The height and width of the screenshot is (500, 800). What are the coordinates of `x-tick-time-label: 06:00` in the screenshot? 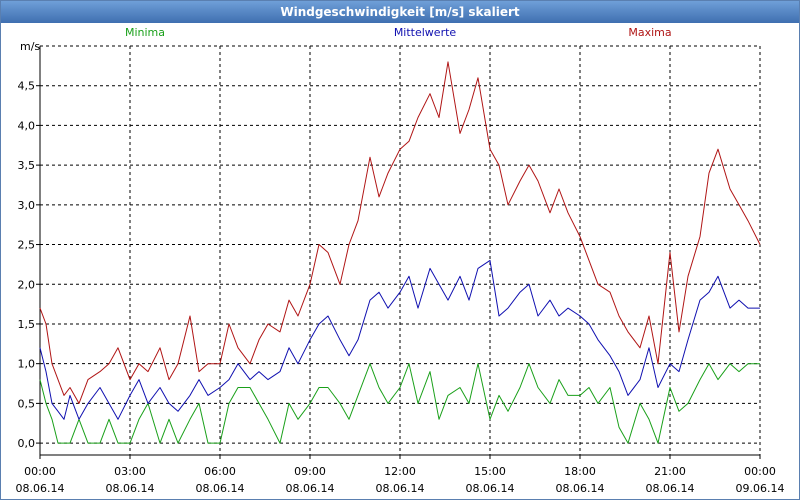 It's located at (220, 471).